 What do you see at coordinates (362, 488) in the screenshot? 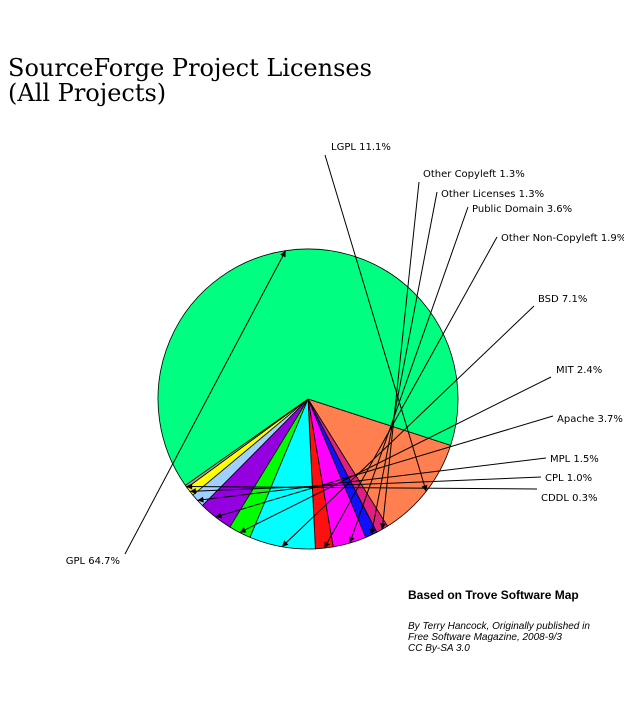
I see `leader-line-cddl` at bounding box center [362, 488].